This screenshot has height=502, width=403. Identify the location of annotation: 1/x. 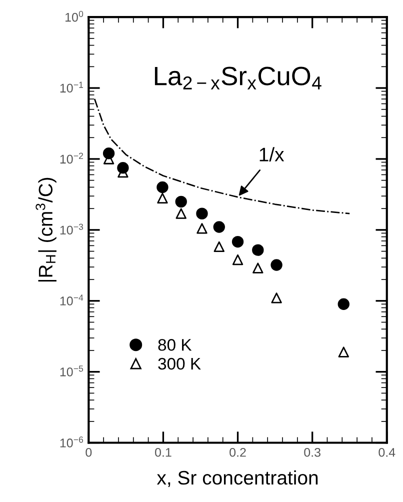
(272, 154).